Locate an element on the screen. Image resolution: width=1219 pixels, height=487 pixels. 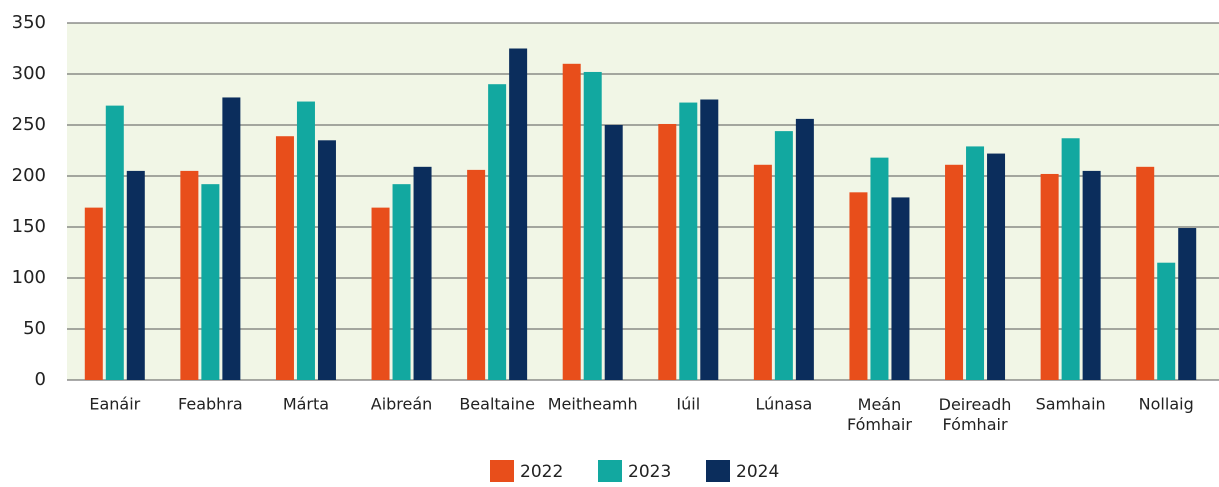
x-tick-label: Aibreán is located at coordinates (402, 404).